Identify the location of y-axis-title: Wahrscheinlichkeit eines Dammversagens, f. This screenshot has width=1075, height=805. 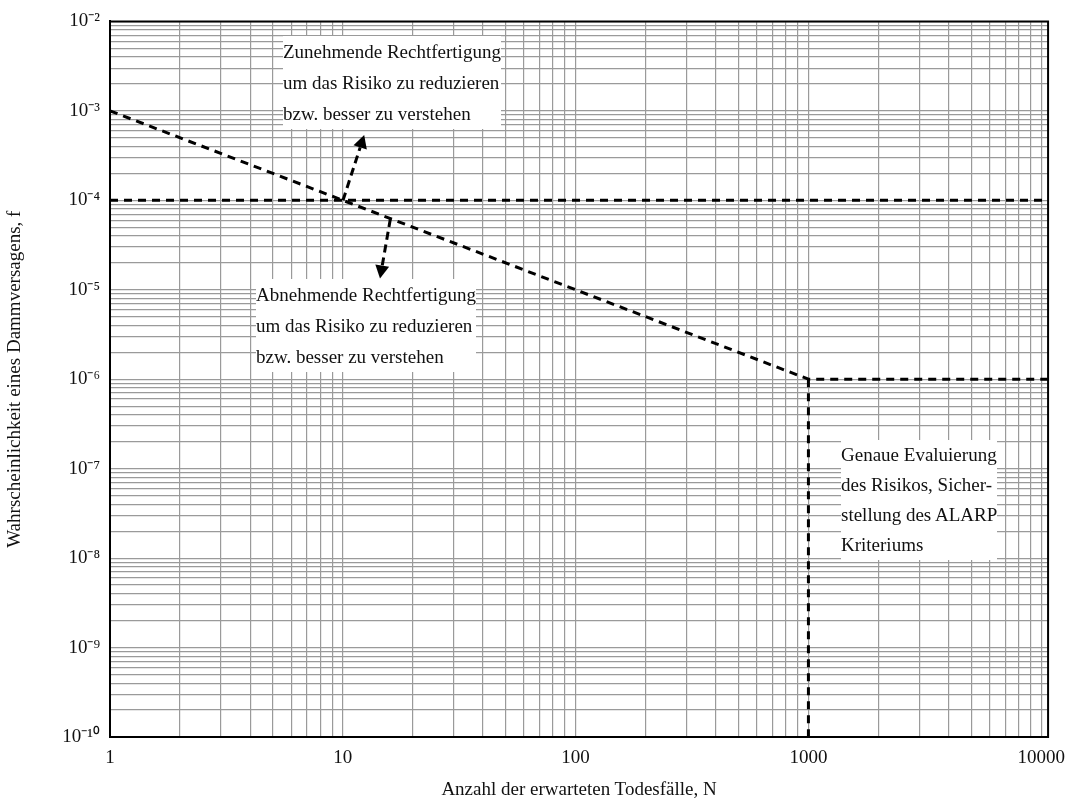
(14, 378).